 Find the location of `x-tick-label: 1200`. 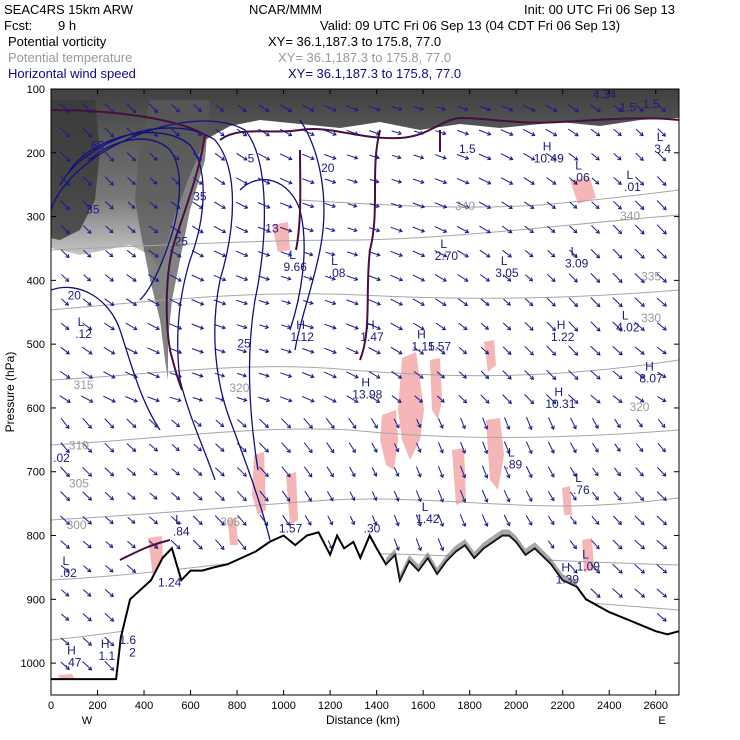

x-tick-label: 1200 is located at coordinates (330, 706).